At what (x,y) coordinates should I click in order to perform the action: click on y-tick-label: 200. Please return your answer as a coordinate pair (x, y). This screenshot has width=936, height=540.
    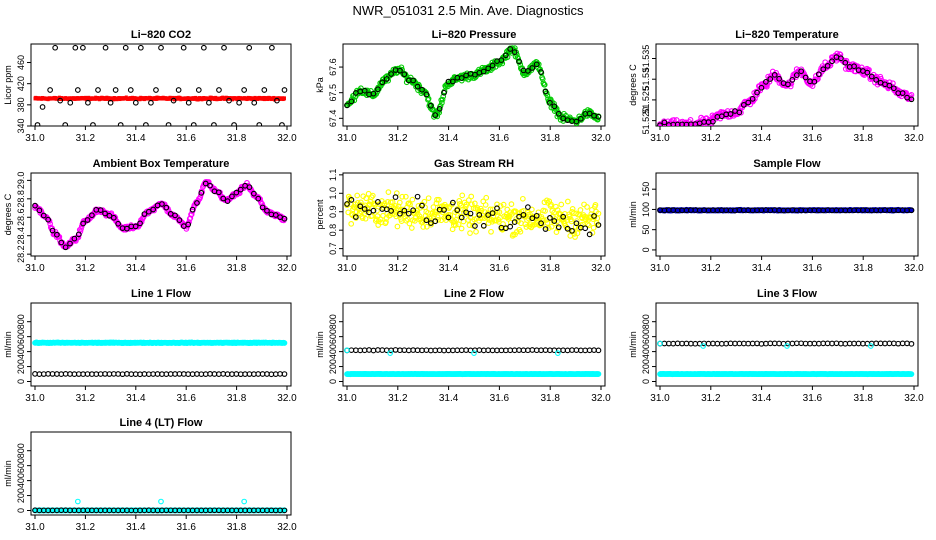
    Looking at the image, I should click on (21, 495).